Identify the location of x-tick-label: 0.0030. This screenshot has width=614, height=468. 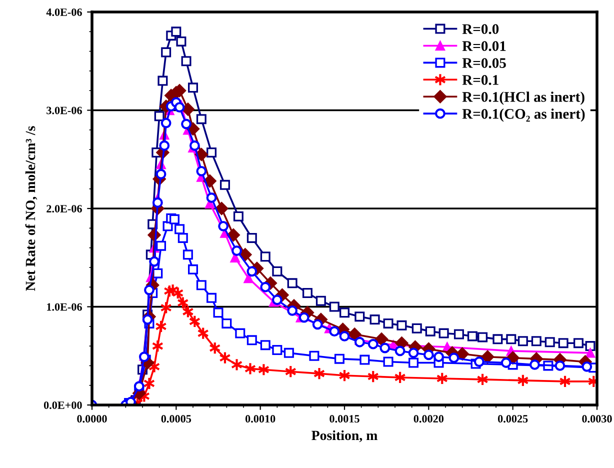
(597, 419).